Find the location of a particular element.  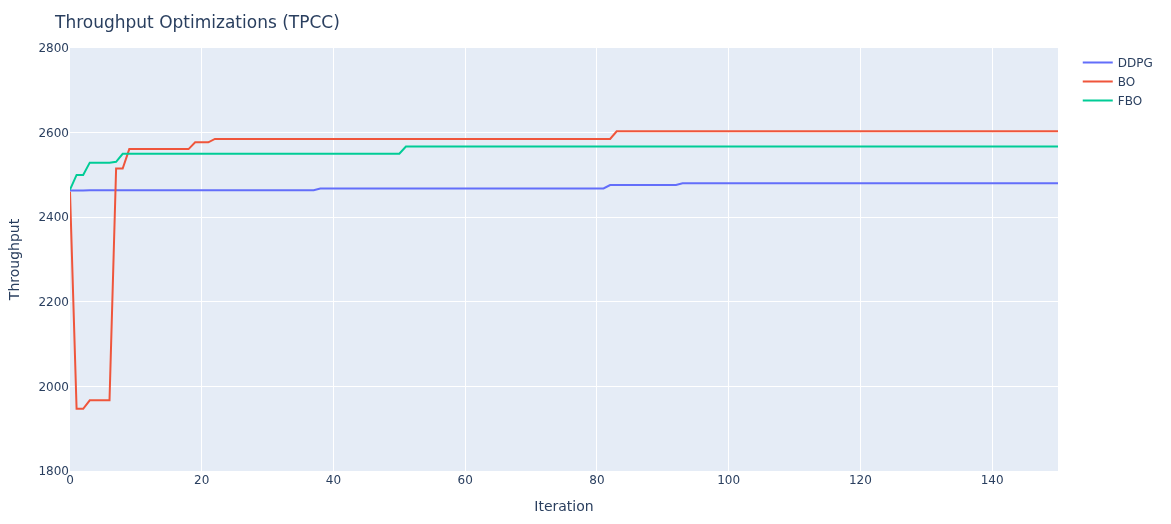

legend-label: DDPG is located at coordinates (1135, 63).